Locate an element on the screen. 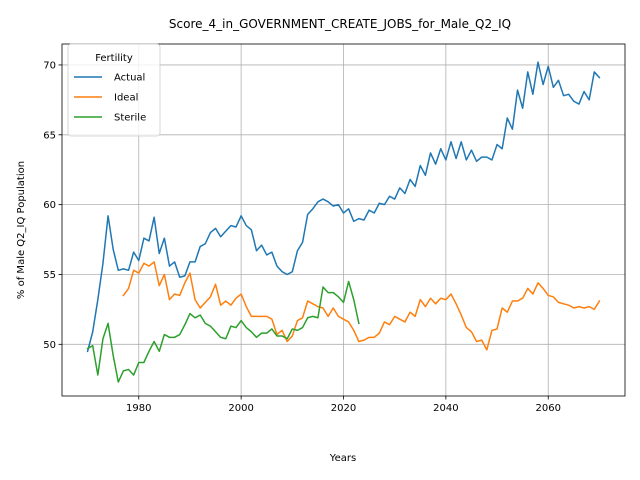 The width and height of the screenshot is (640, 480). y-tick-label: 65 is located at coordinates (49, 135).